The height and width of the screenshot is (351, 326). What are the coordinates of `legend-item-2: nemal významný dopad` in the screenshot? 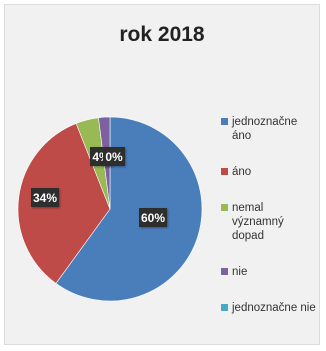 It's located at (269, 222).